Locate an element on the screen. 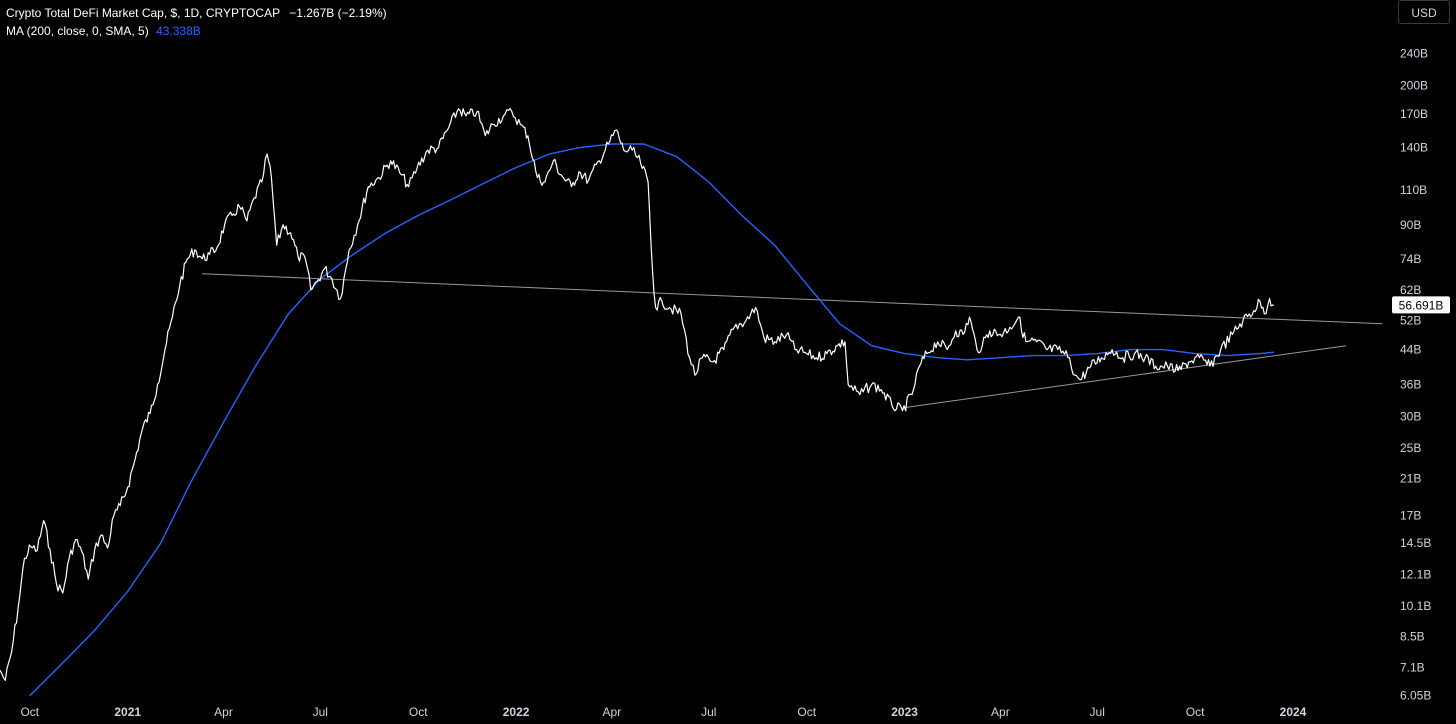 This screenshot has width=1456, height=724. y-tick-label: 8.5B is located at coordinates (1412, 636).